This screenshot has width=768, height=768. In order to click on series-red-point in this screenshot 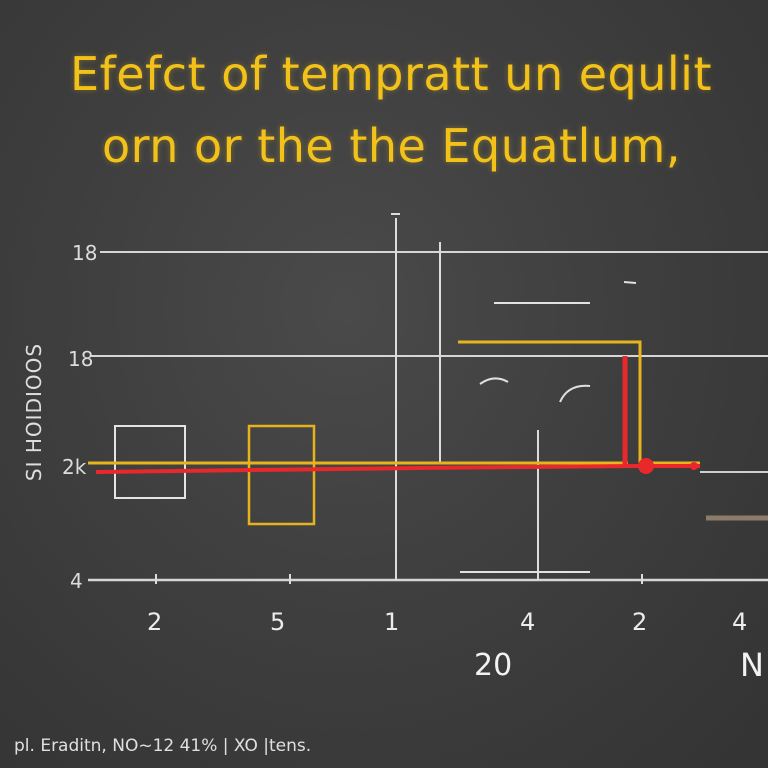, I will do `click(646, 466)`.